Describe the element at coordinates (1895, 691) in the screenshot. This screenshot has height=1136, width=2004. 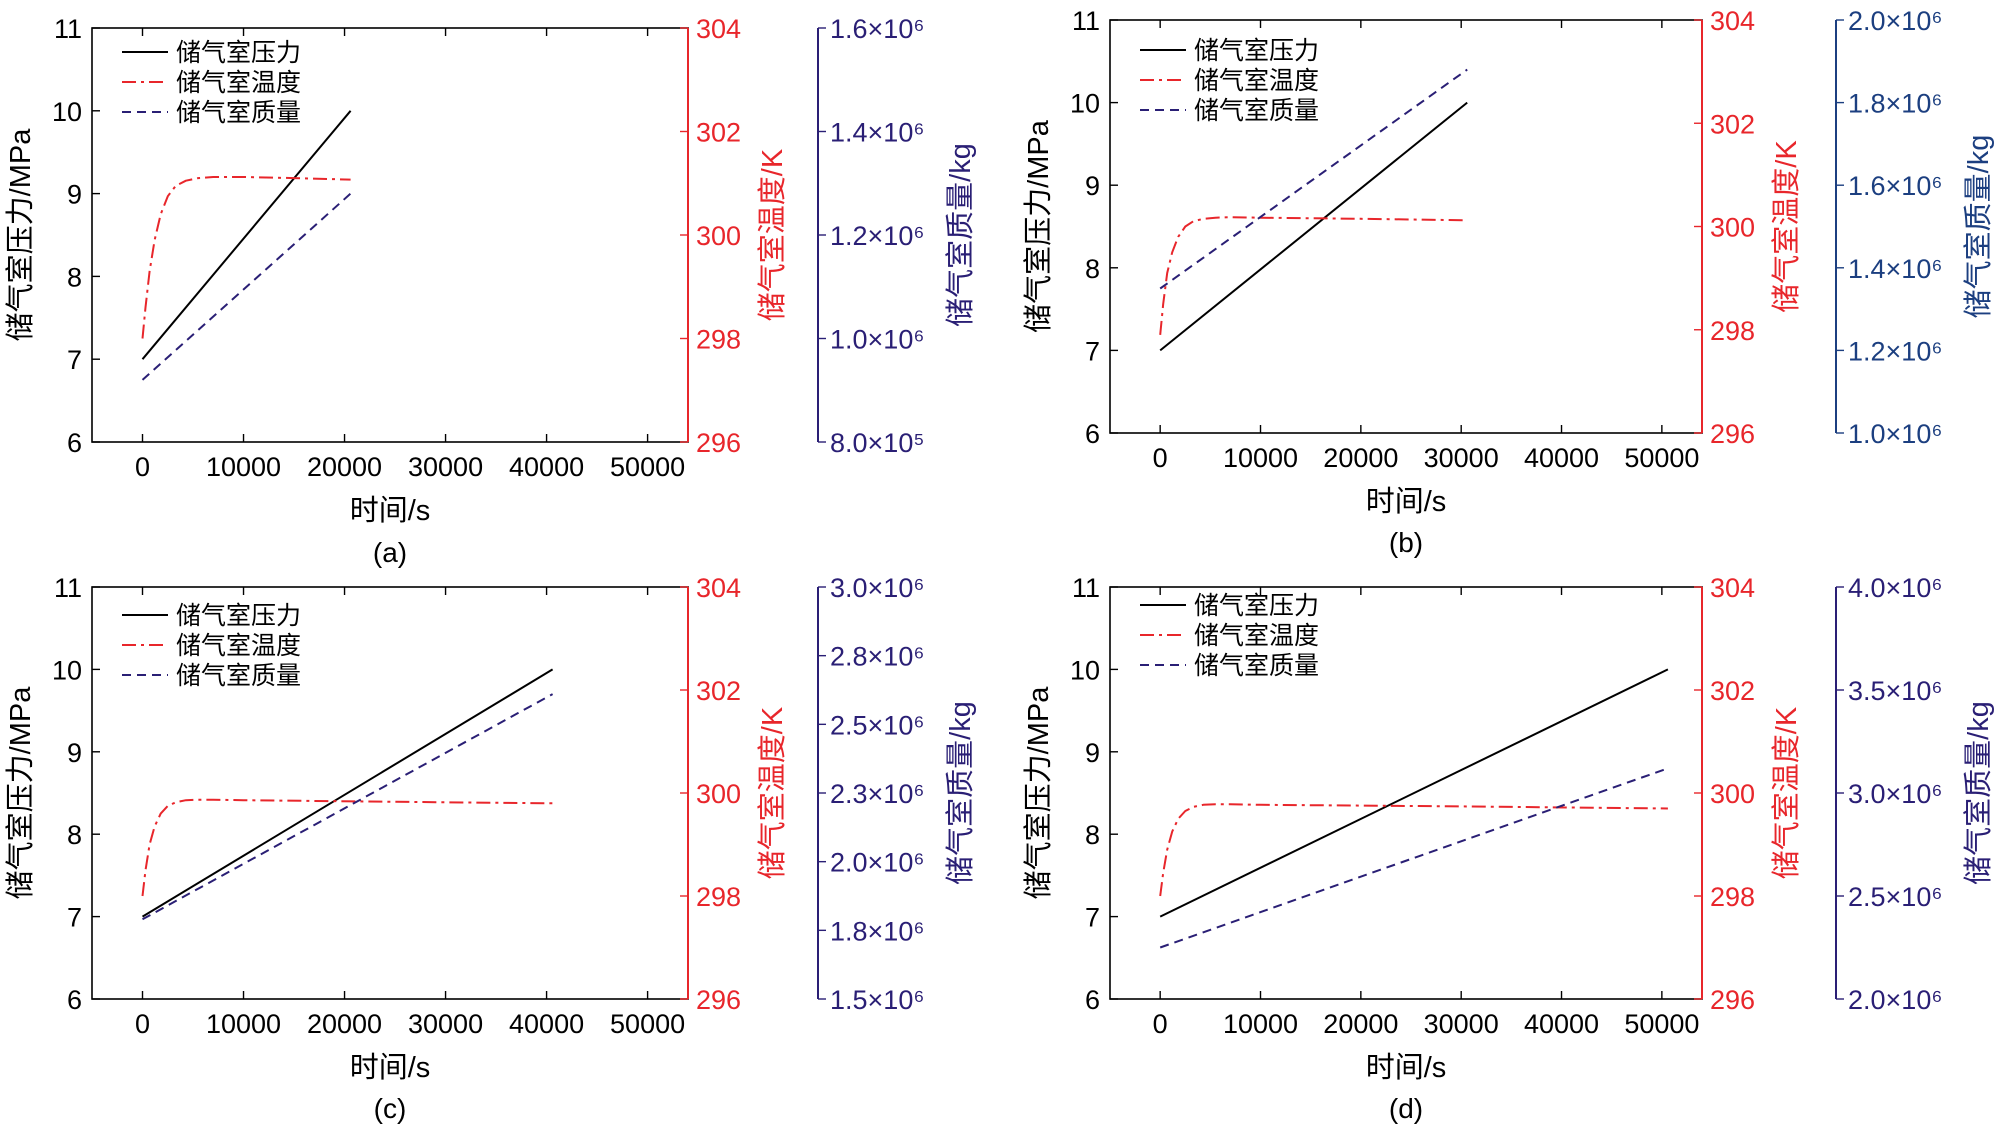
I see `mass-tick-label: 3.5×10⁶` at that location.